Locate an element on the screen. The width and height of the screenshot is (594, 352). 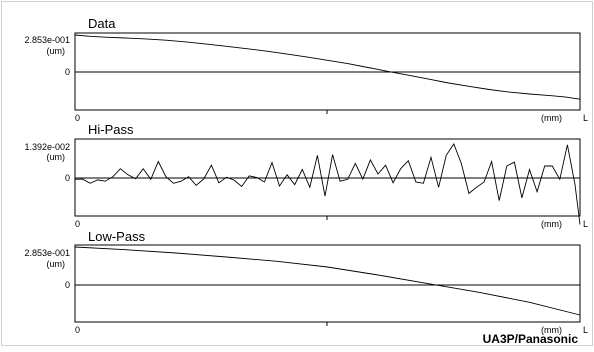
panel-title: Low-Pass is located at coordinates (117, 236).